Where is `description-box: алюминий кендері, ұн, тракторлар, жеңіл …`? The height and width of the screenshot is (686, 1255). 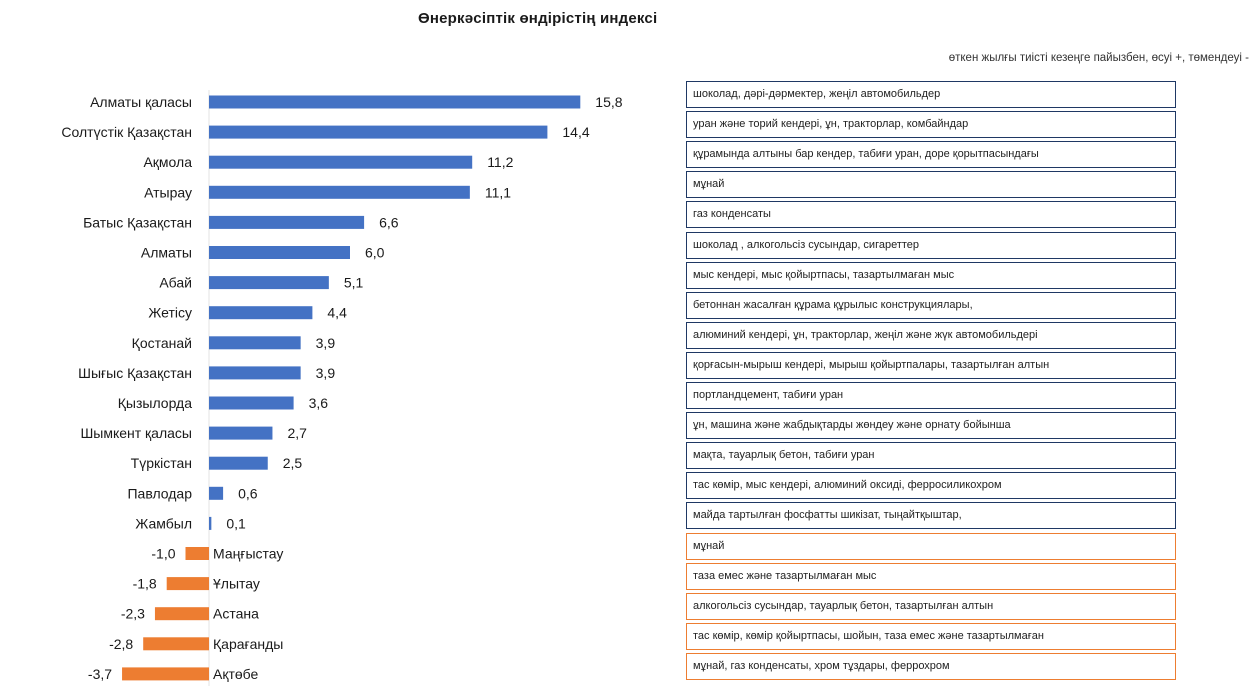 description-box: алюминий кендері, ұн, тракторлар, жеңіл … is located at coordinates (931, 335).